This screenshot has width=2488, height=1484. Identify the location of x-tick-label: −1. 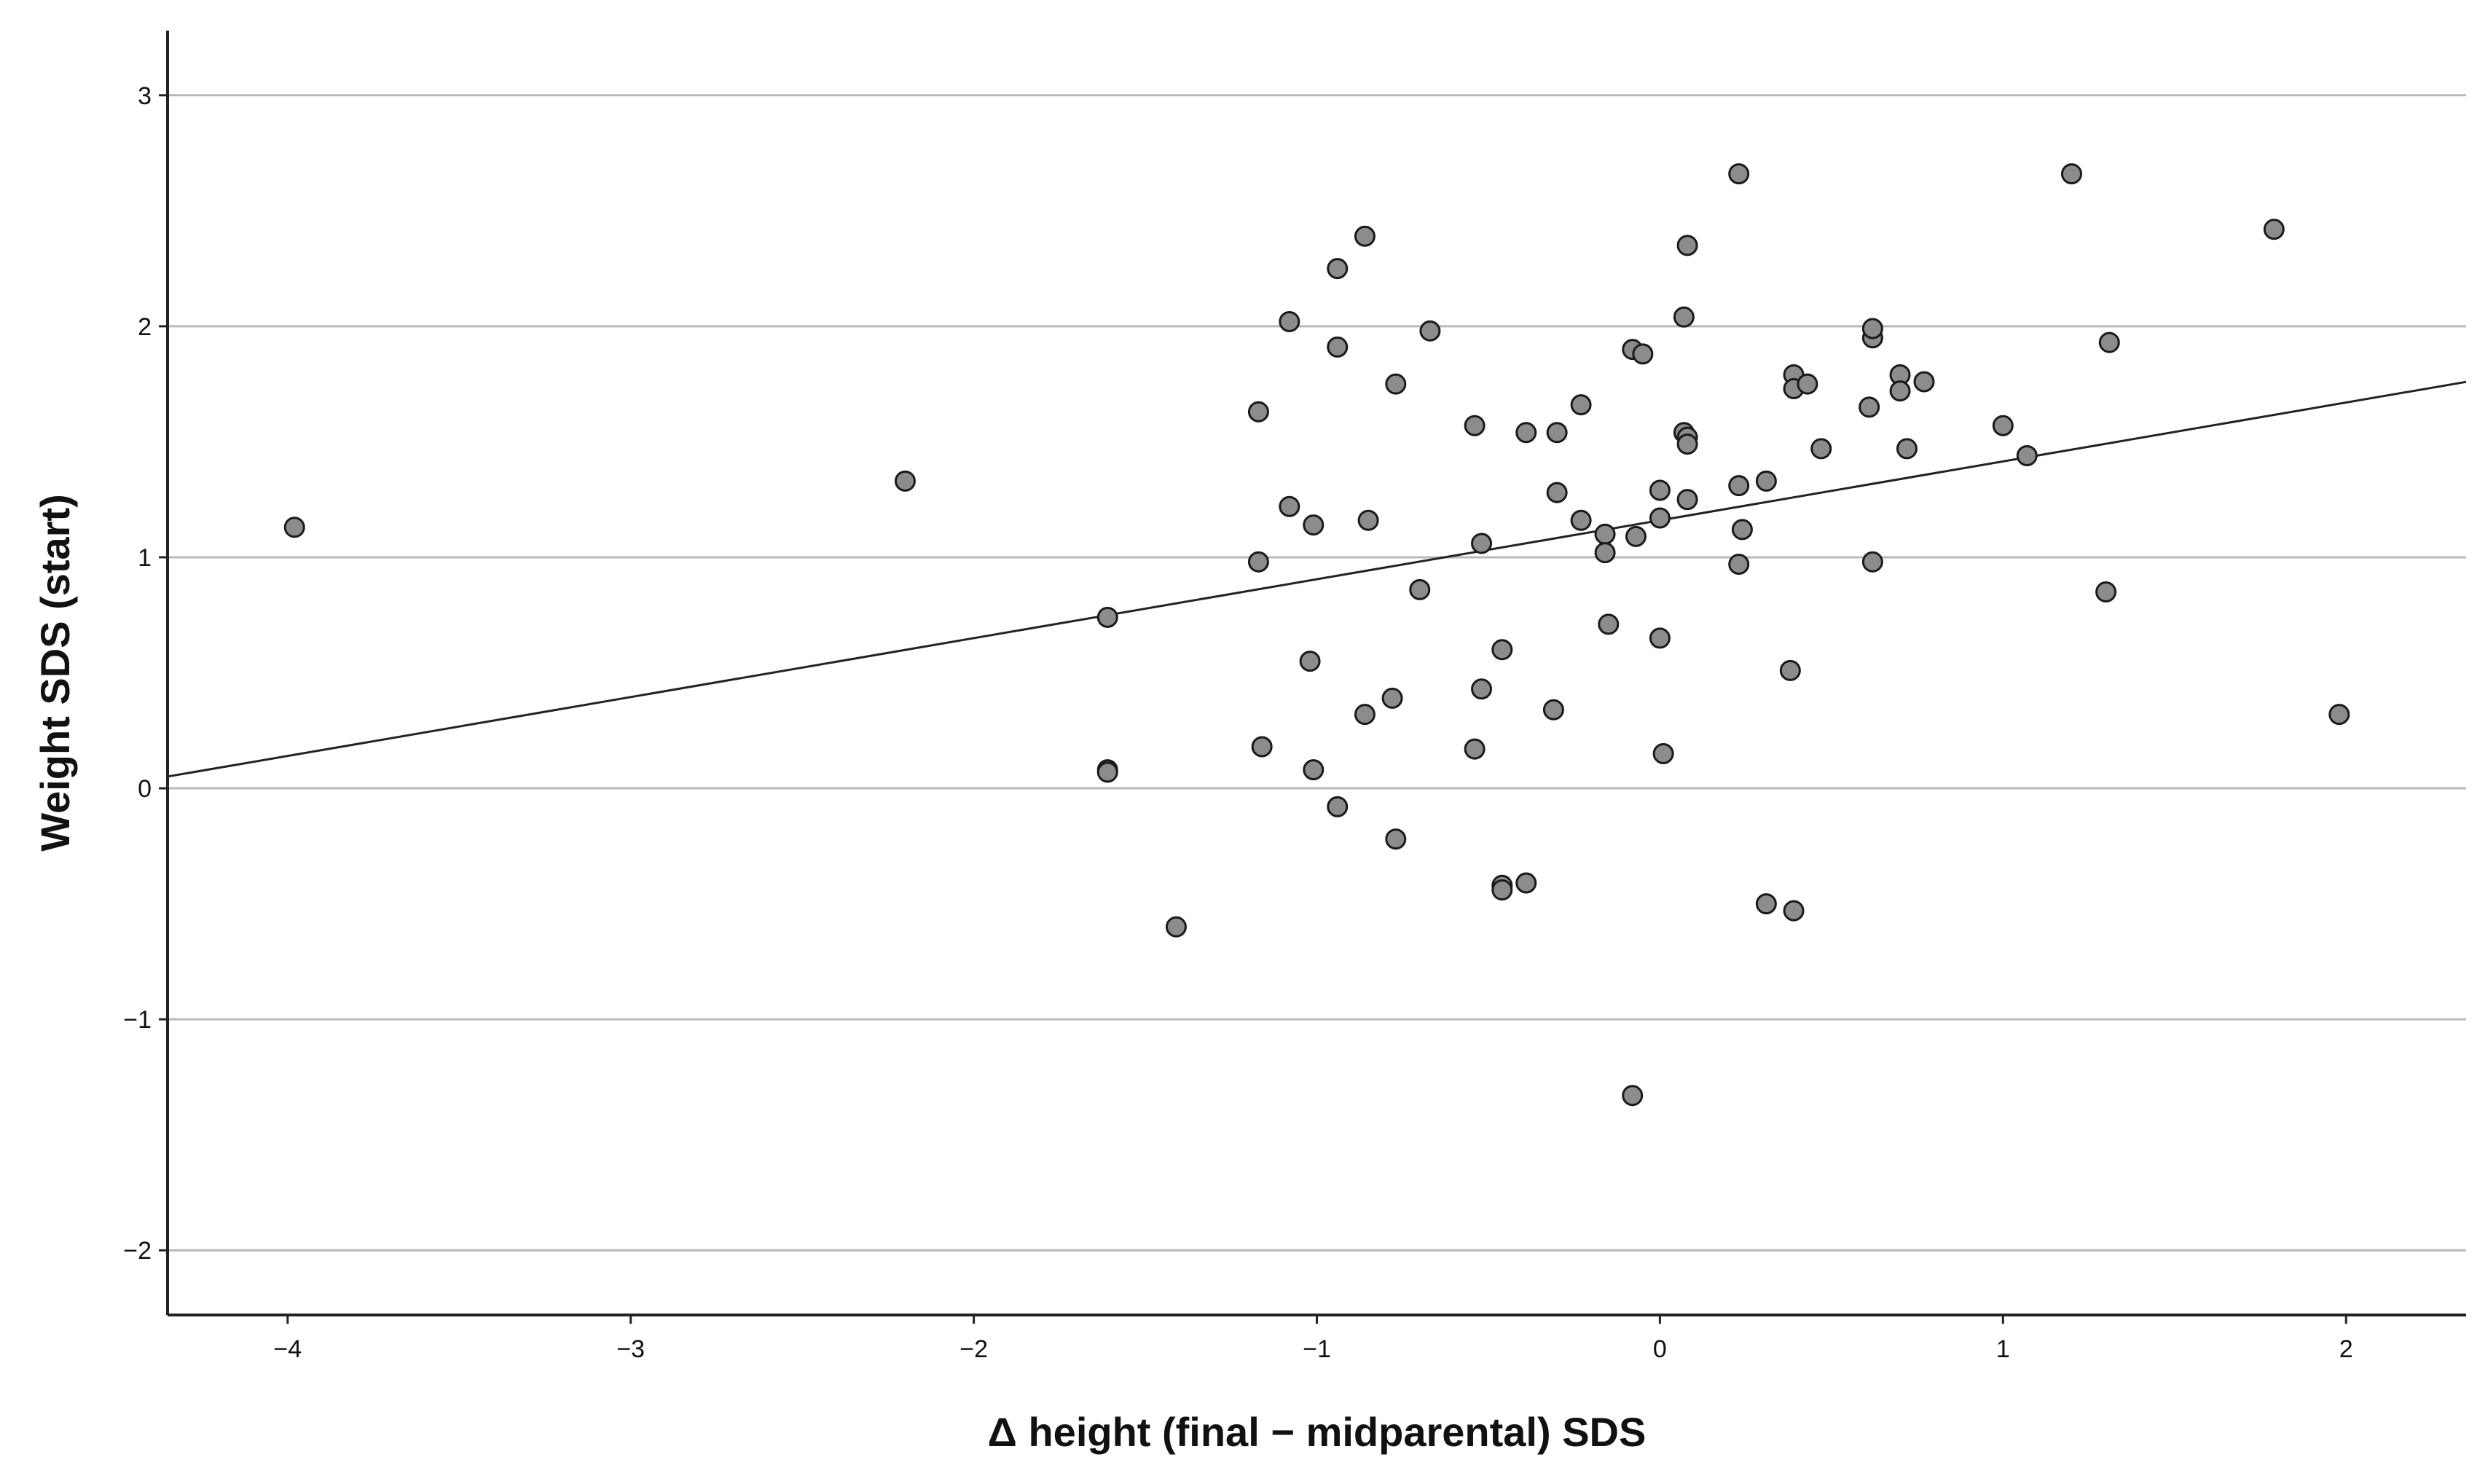
(1317, 1349).